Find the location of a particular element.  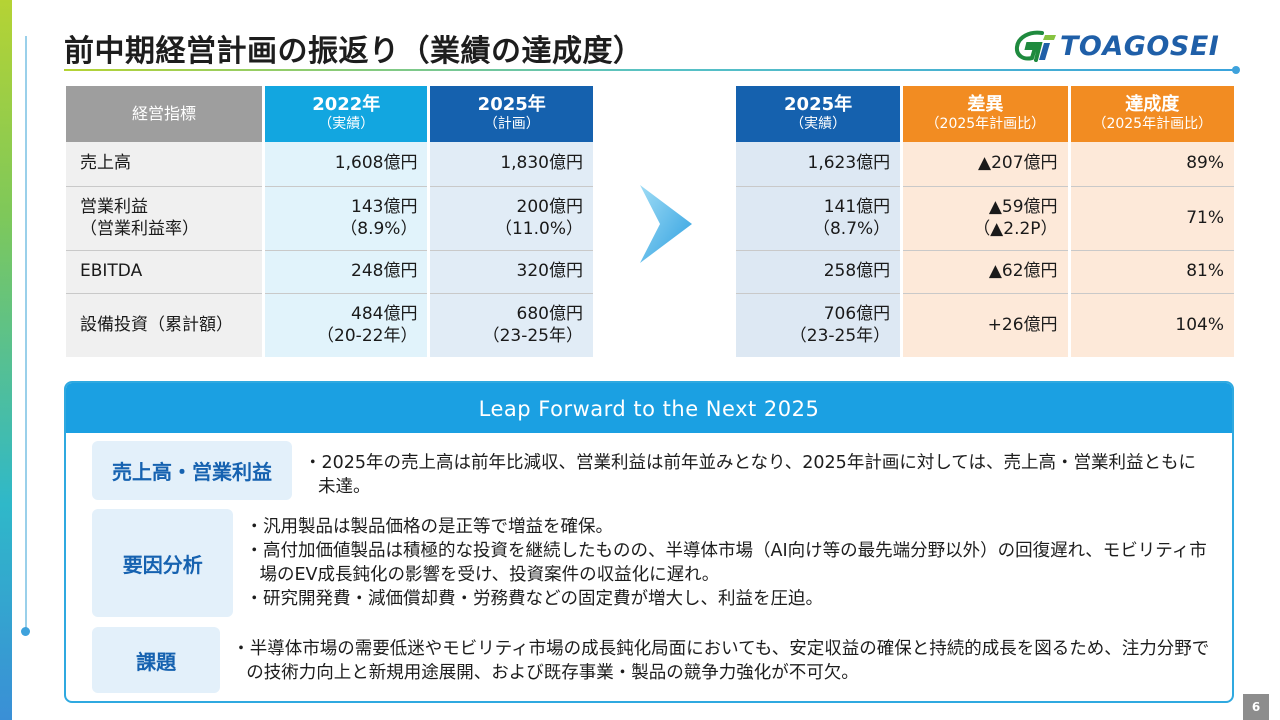

company-logo: TOAGOSEI is located at coordinates (1115, 46).